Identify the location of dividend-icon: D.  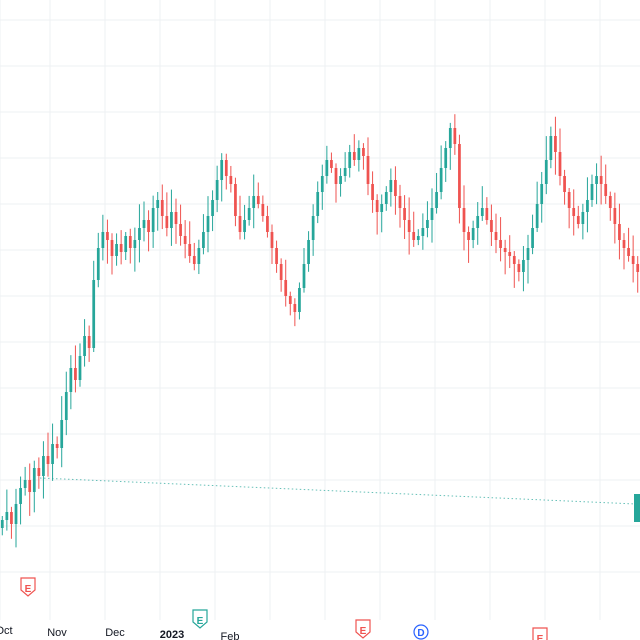
(421, 632).